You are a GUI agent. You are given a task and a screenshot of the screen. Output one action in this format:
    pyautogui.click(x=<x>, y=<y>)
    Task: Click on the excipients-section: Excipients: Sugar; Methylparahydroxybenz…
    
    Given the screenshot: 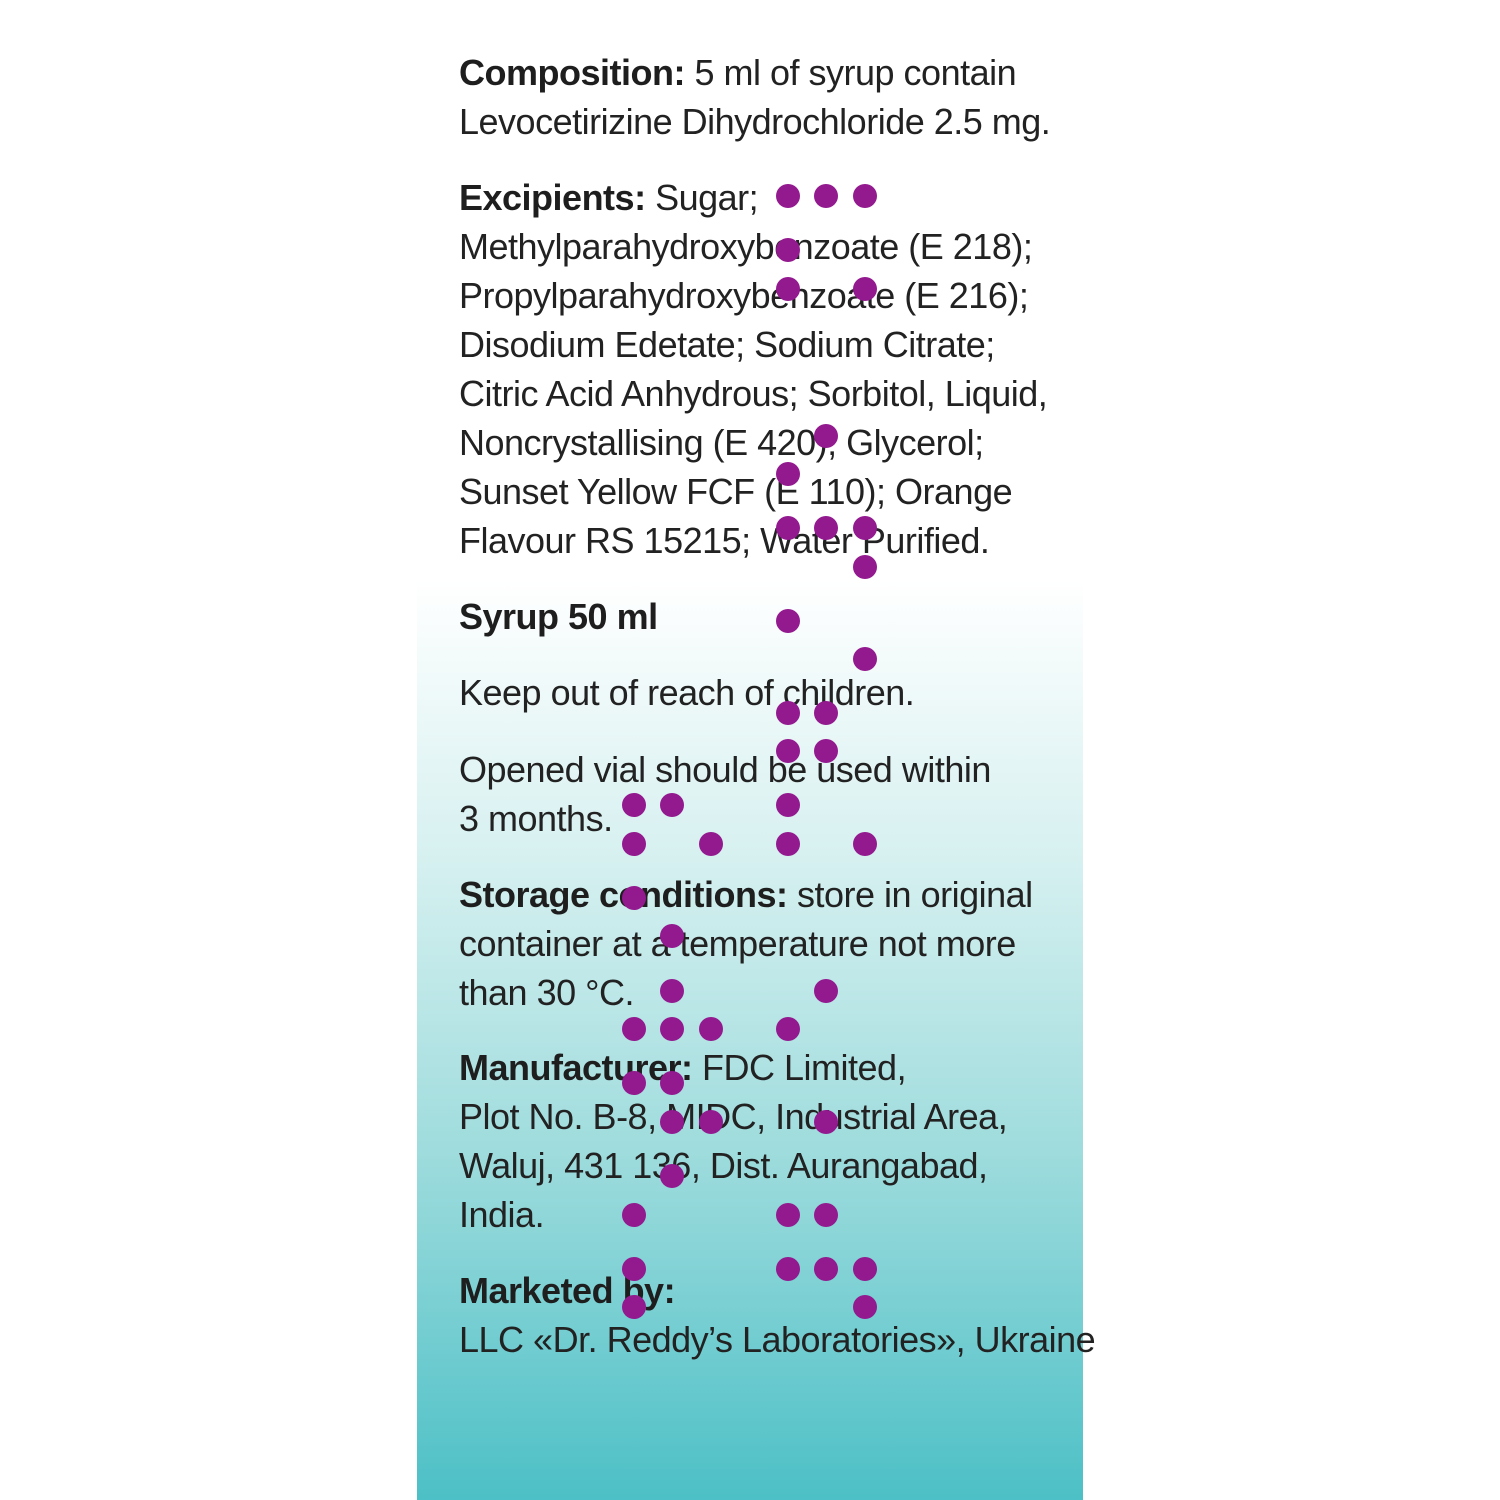 What is the action you would take?
    pyautogui.click(x=753, y=369)
    